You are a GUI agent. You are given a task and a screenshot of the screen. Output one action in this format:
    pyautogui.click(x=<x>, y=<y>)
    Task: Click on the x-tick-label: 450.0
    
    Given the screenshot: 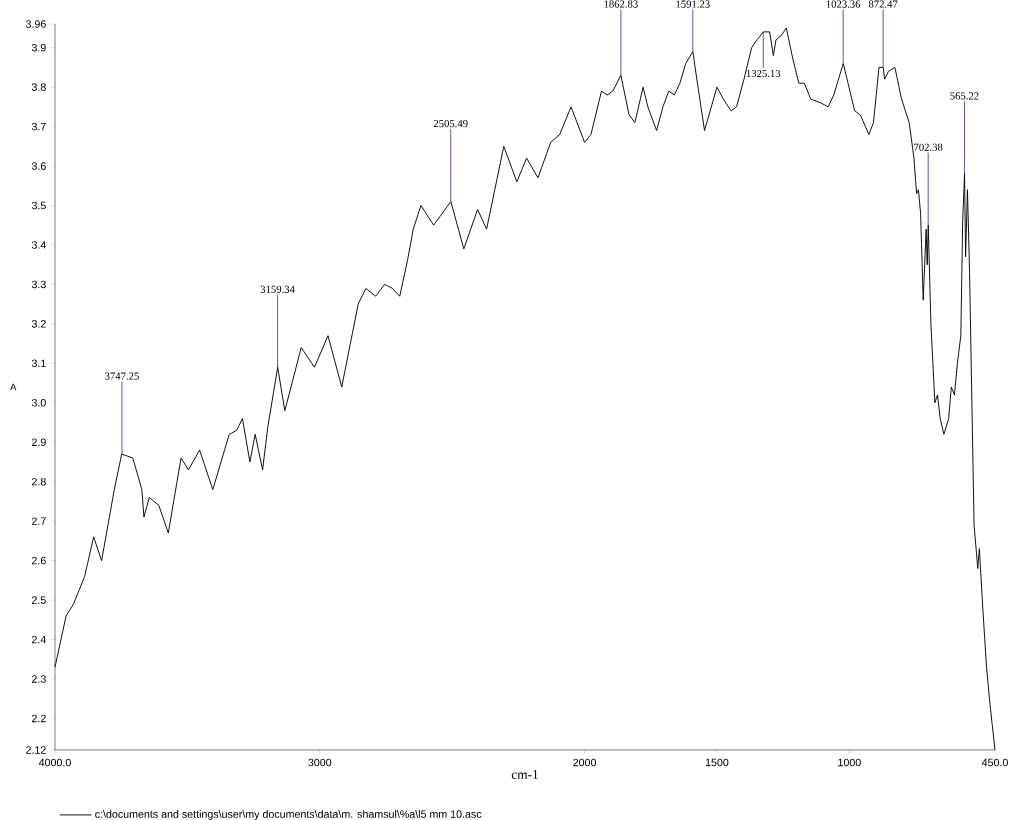 What is the action you would take?
    pyautogui.click(x=994, y=762)
    